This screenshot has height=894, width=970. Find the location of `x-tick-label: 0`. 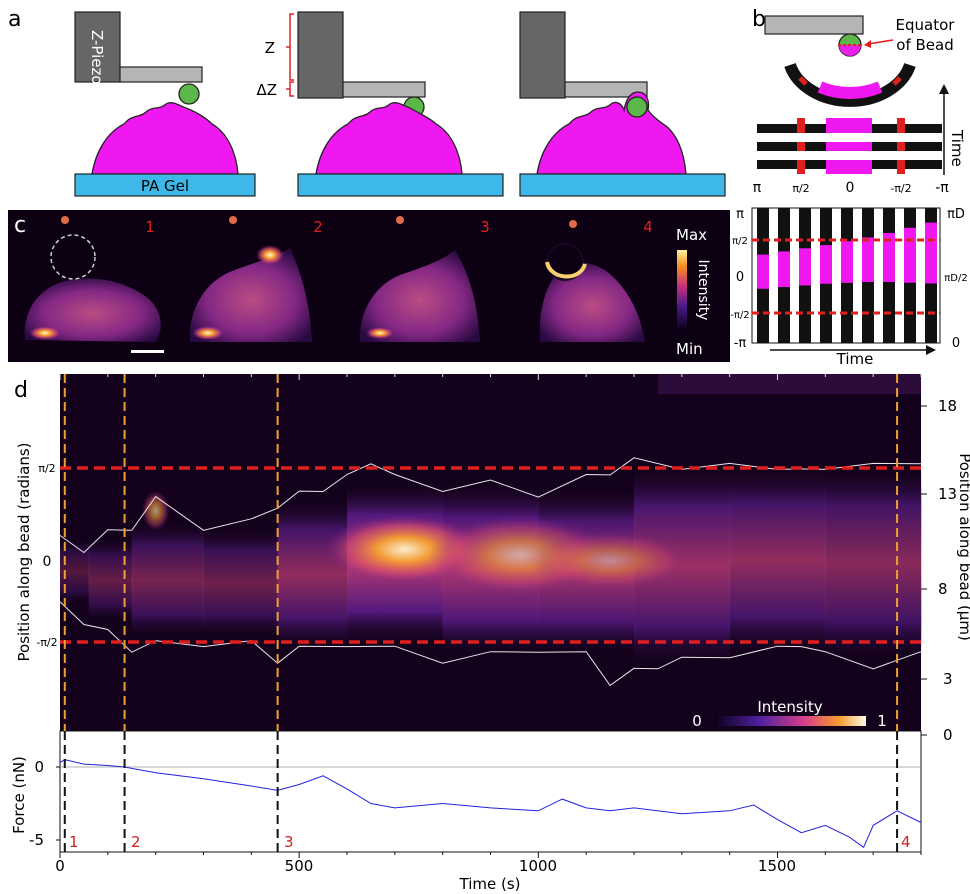

x-tick-label: 0 is located at coordinates (60, 866).